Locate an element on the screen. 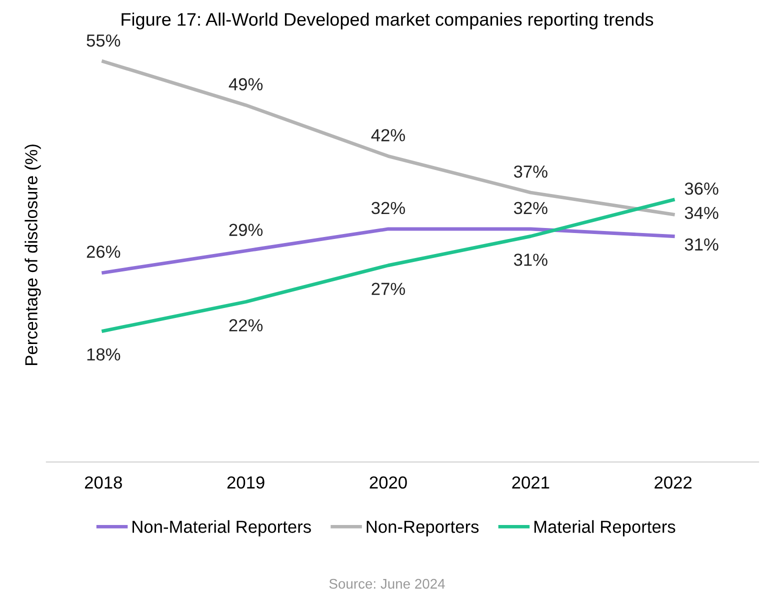 This screenshot has height=600, width=774. data-label: 26% is located at coordinates (103, 252).